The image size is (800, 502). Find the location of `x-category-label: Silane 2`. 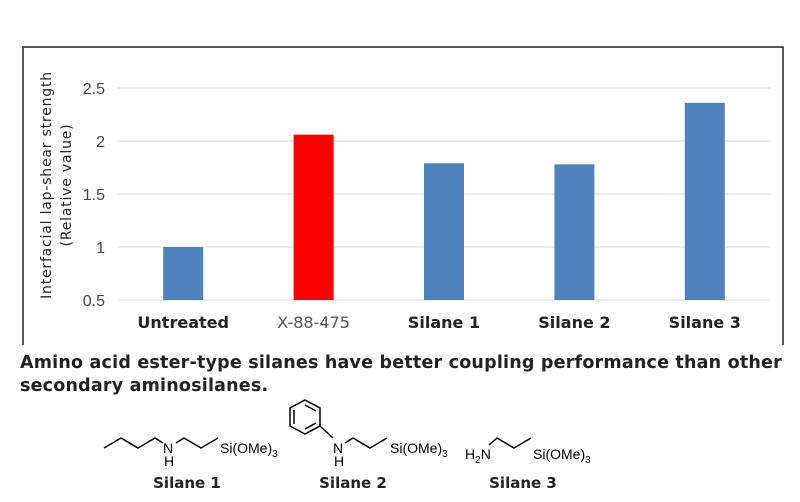

x-category-label: Silane 2 is located at coordinates (574, 322).